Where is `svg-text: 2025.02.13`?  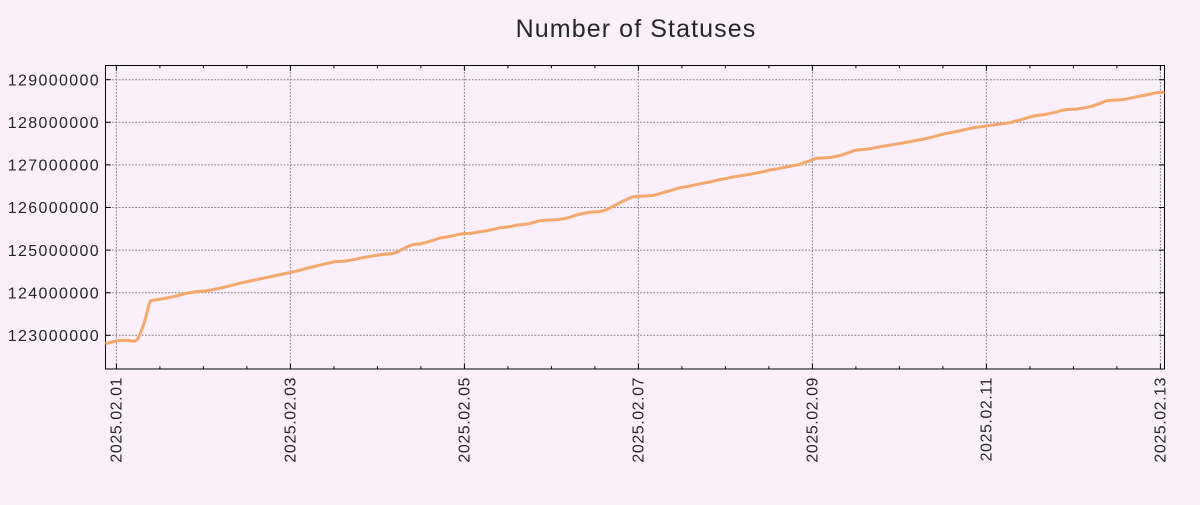 svg-text: 2025.02.13 is located at coordinates (1160, 420).